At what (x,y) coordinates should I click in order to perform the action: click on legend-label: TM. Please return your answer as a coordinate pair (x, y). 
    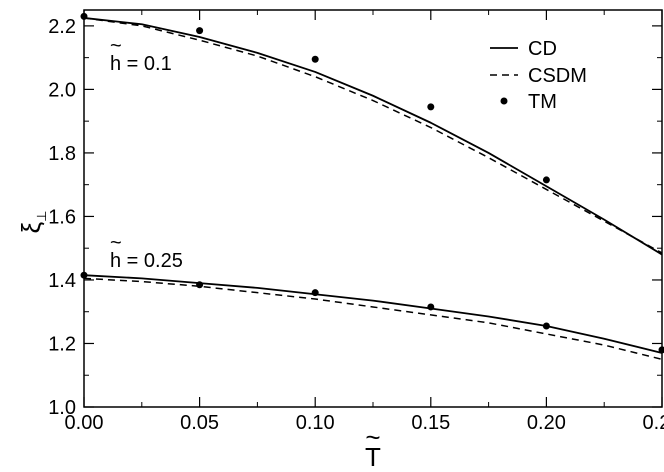
    Looking at the image, I should click on (542, 102).